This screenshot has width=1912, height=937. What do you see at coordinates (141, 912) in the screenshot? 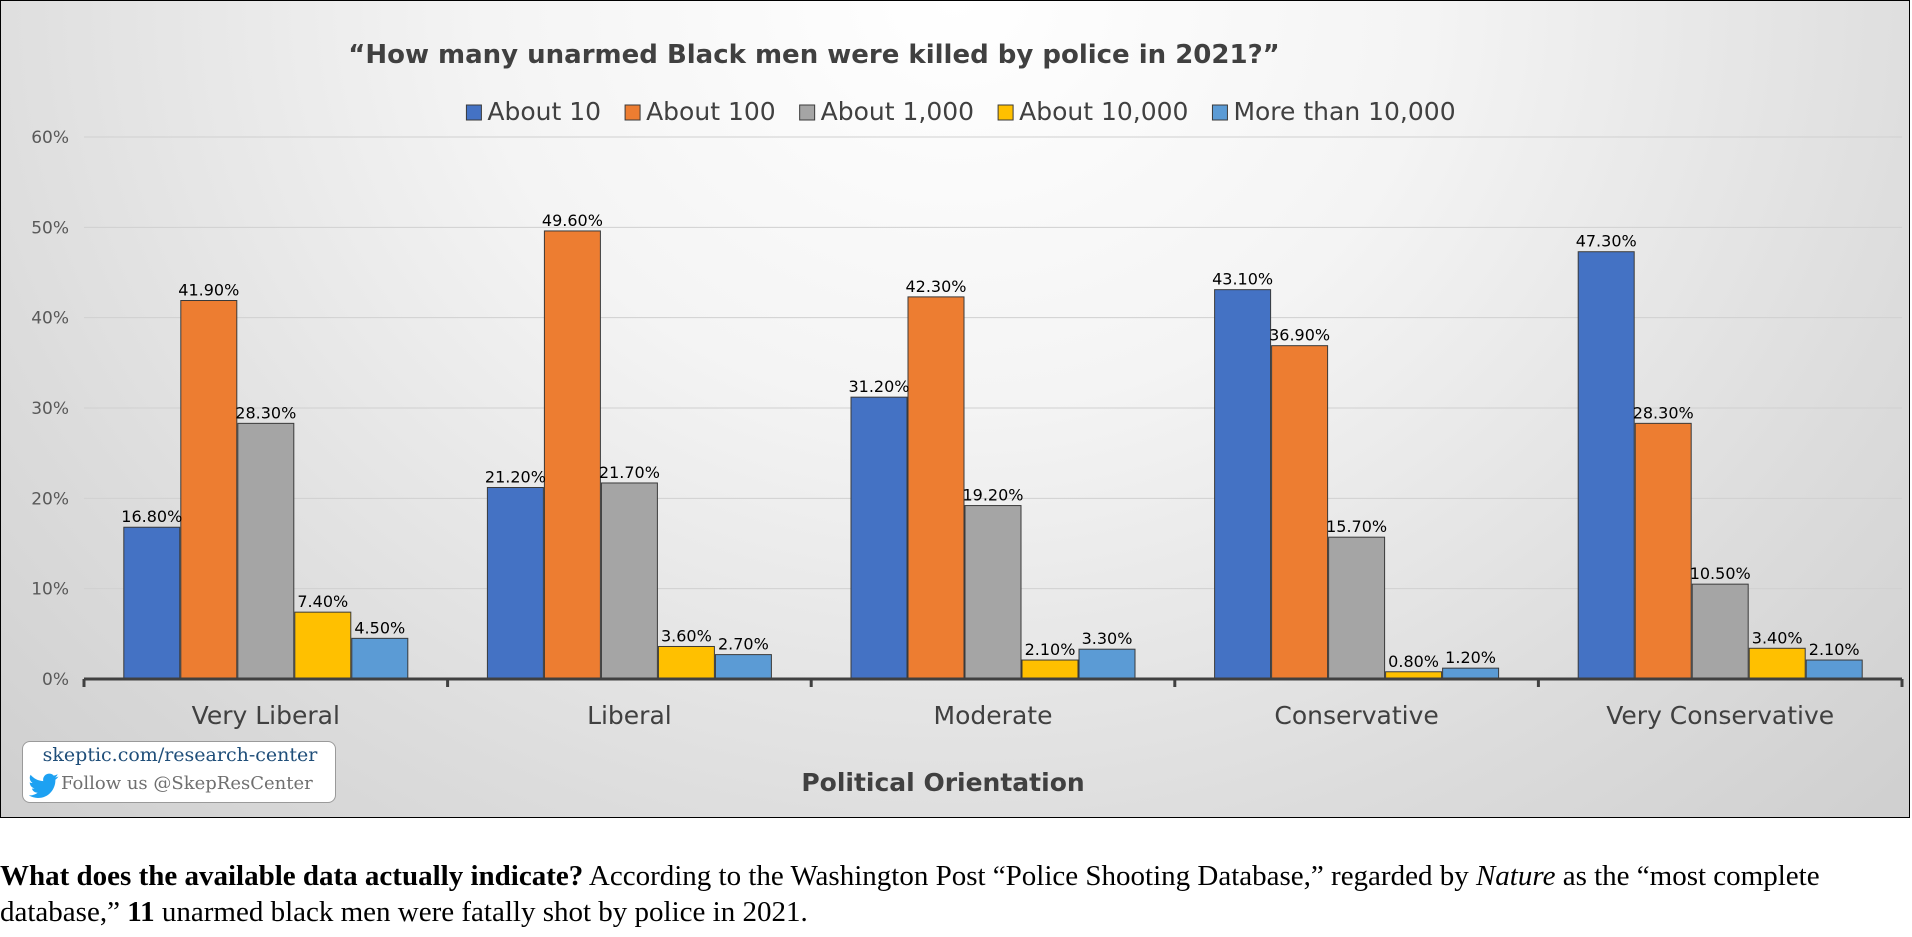
I see `caption-count: 11` at bounding box center [141, 912].